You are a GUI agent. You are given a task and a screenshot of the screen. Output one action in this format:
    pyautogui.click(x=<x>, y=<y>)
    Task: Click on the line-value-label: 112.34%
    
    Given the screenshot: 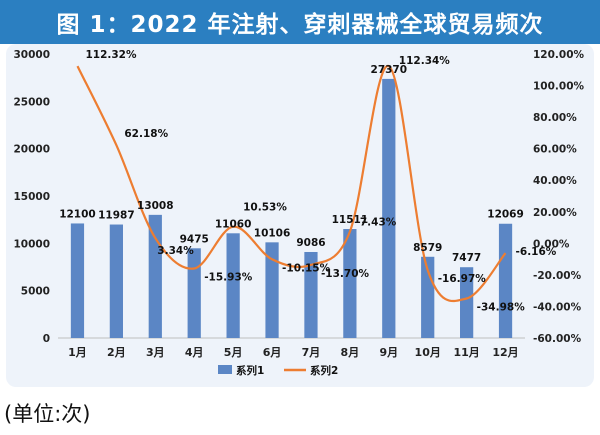 What is the action you would take?
    pyautogui.click(x=425, y=61)
    